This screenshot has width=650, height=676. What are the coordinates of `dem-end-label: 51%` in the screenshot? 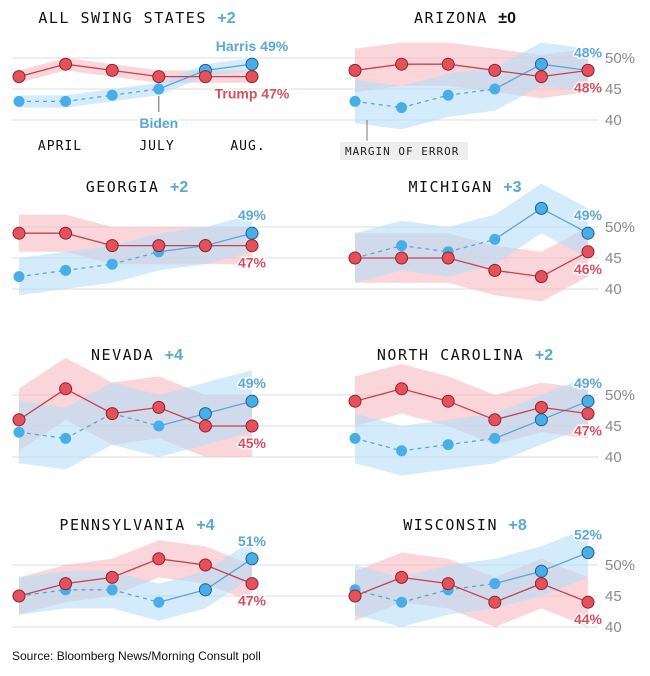 It's located at (252, 541).